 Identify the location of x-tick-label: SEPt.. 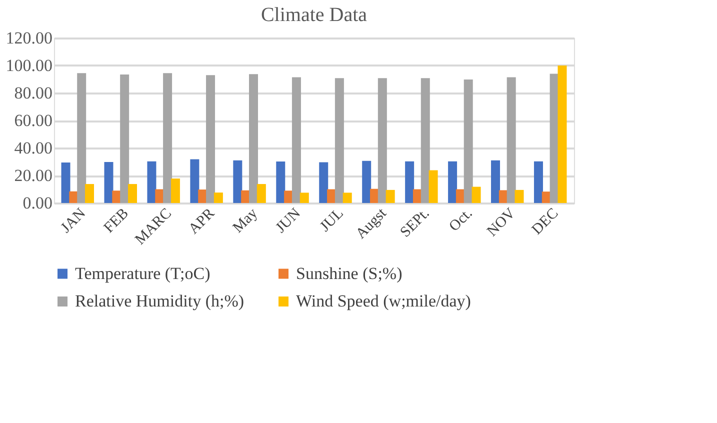
(415, 223).